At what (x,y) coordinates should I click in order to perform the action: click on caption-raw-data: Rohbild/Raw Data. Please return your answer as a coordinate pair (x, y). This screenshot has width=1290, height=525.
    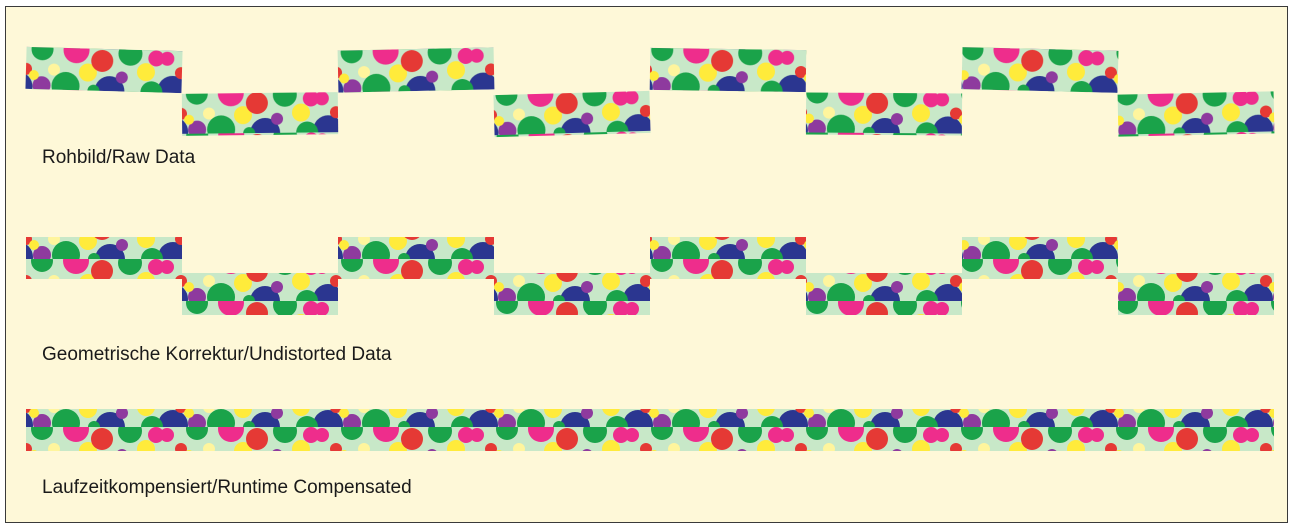
    Looking at the image, I should click on (119, 157).